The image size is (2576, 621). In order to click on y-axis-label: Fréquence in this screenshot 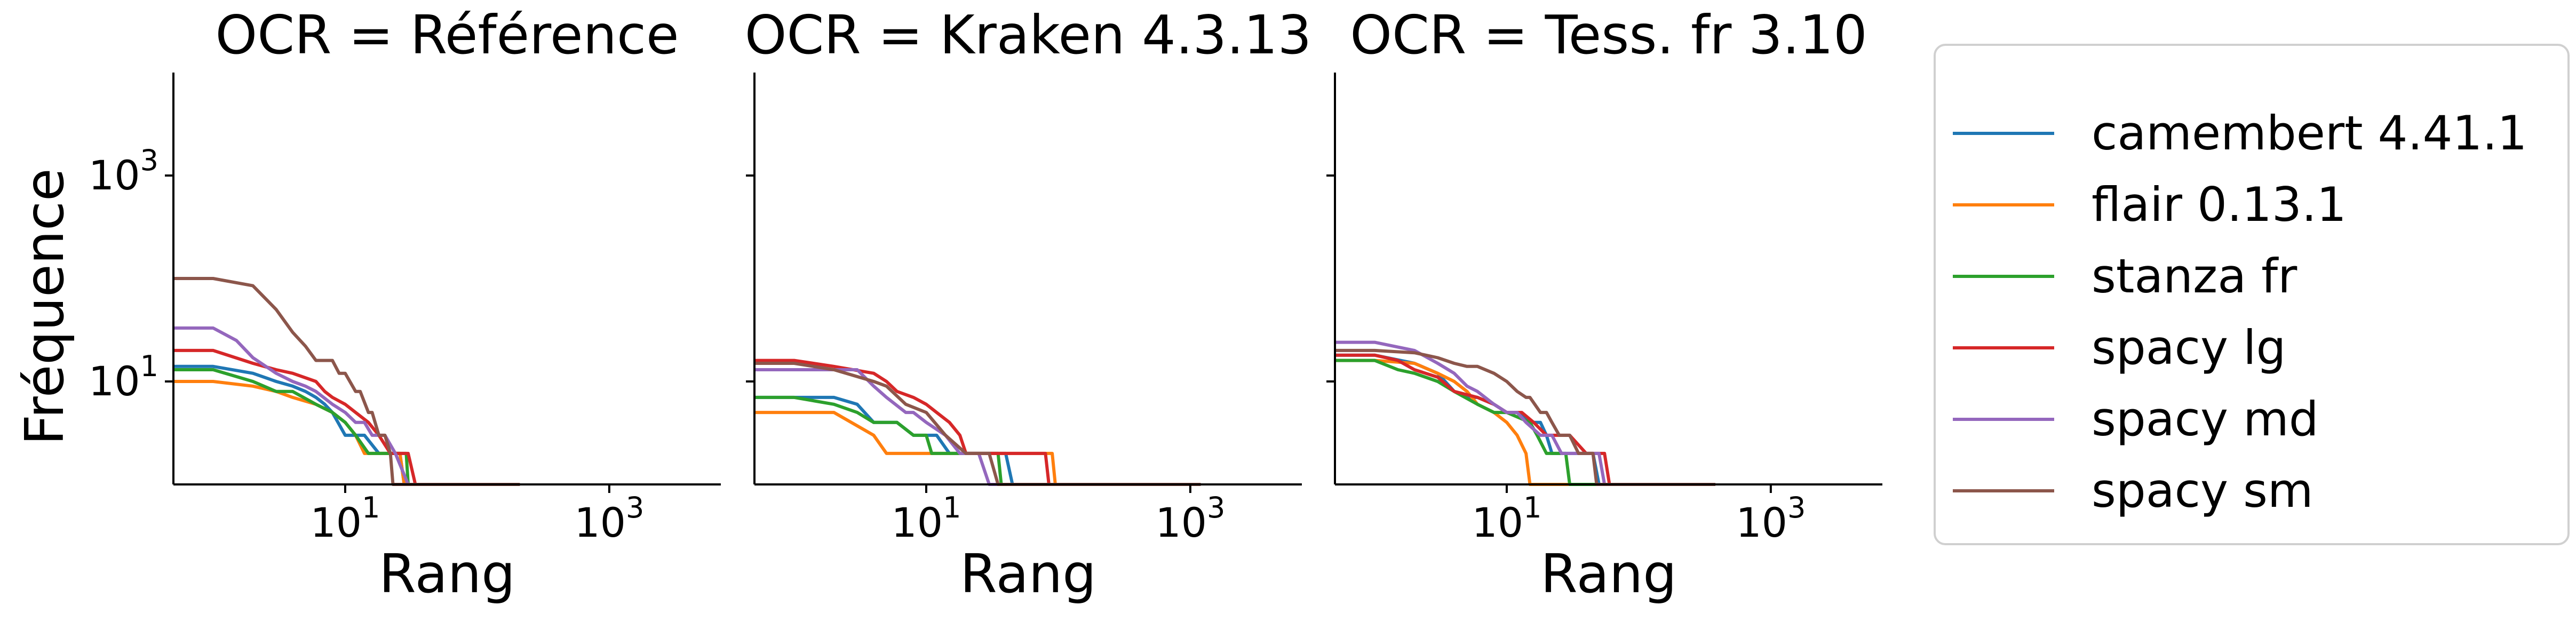, I will do `click(44, 307)`.